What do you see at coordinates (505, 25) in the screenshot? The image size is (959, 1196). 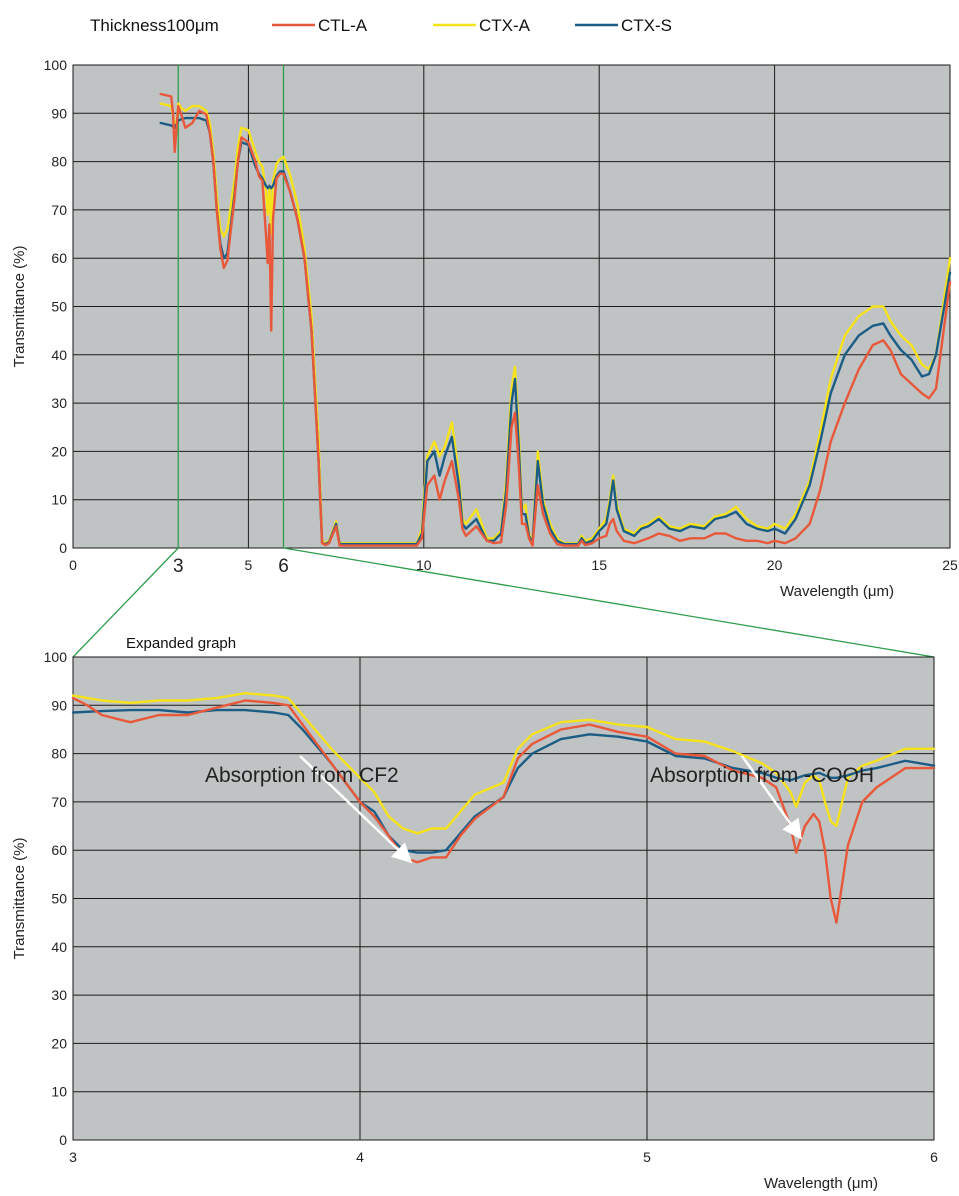 I see `legend-label-ctx-a: CTX-A` at bounding box center [505, 25].